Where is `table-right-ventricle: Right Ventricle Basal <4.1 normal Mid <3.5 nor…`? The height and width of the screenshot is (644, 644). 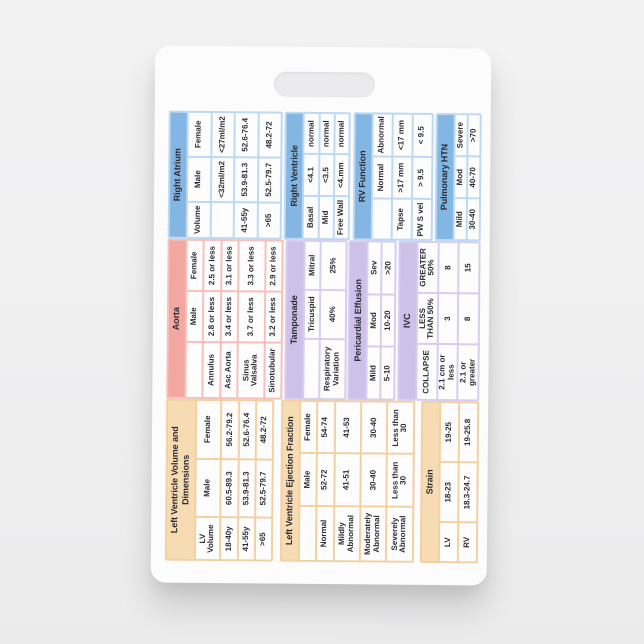 table-right-ventricle: Right Ventricle Basal <4.1 normal Mid <3.5 nor… is located at coordinates (317, 176).